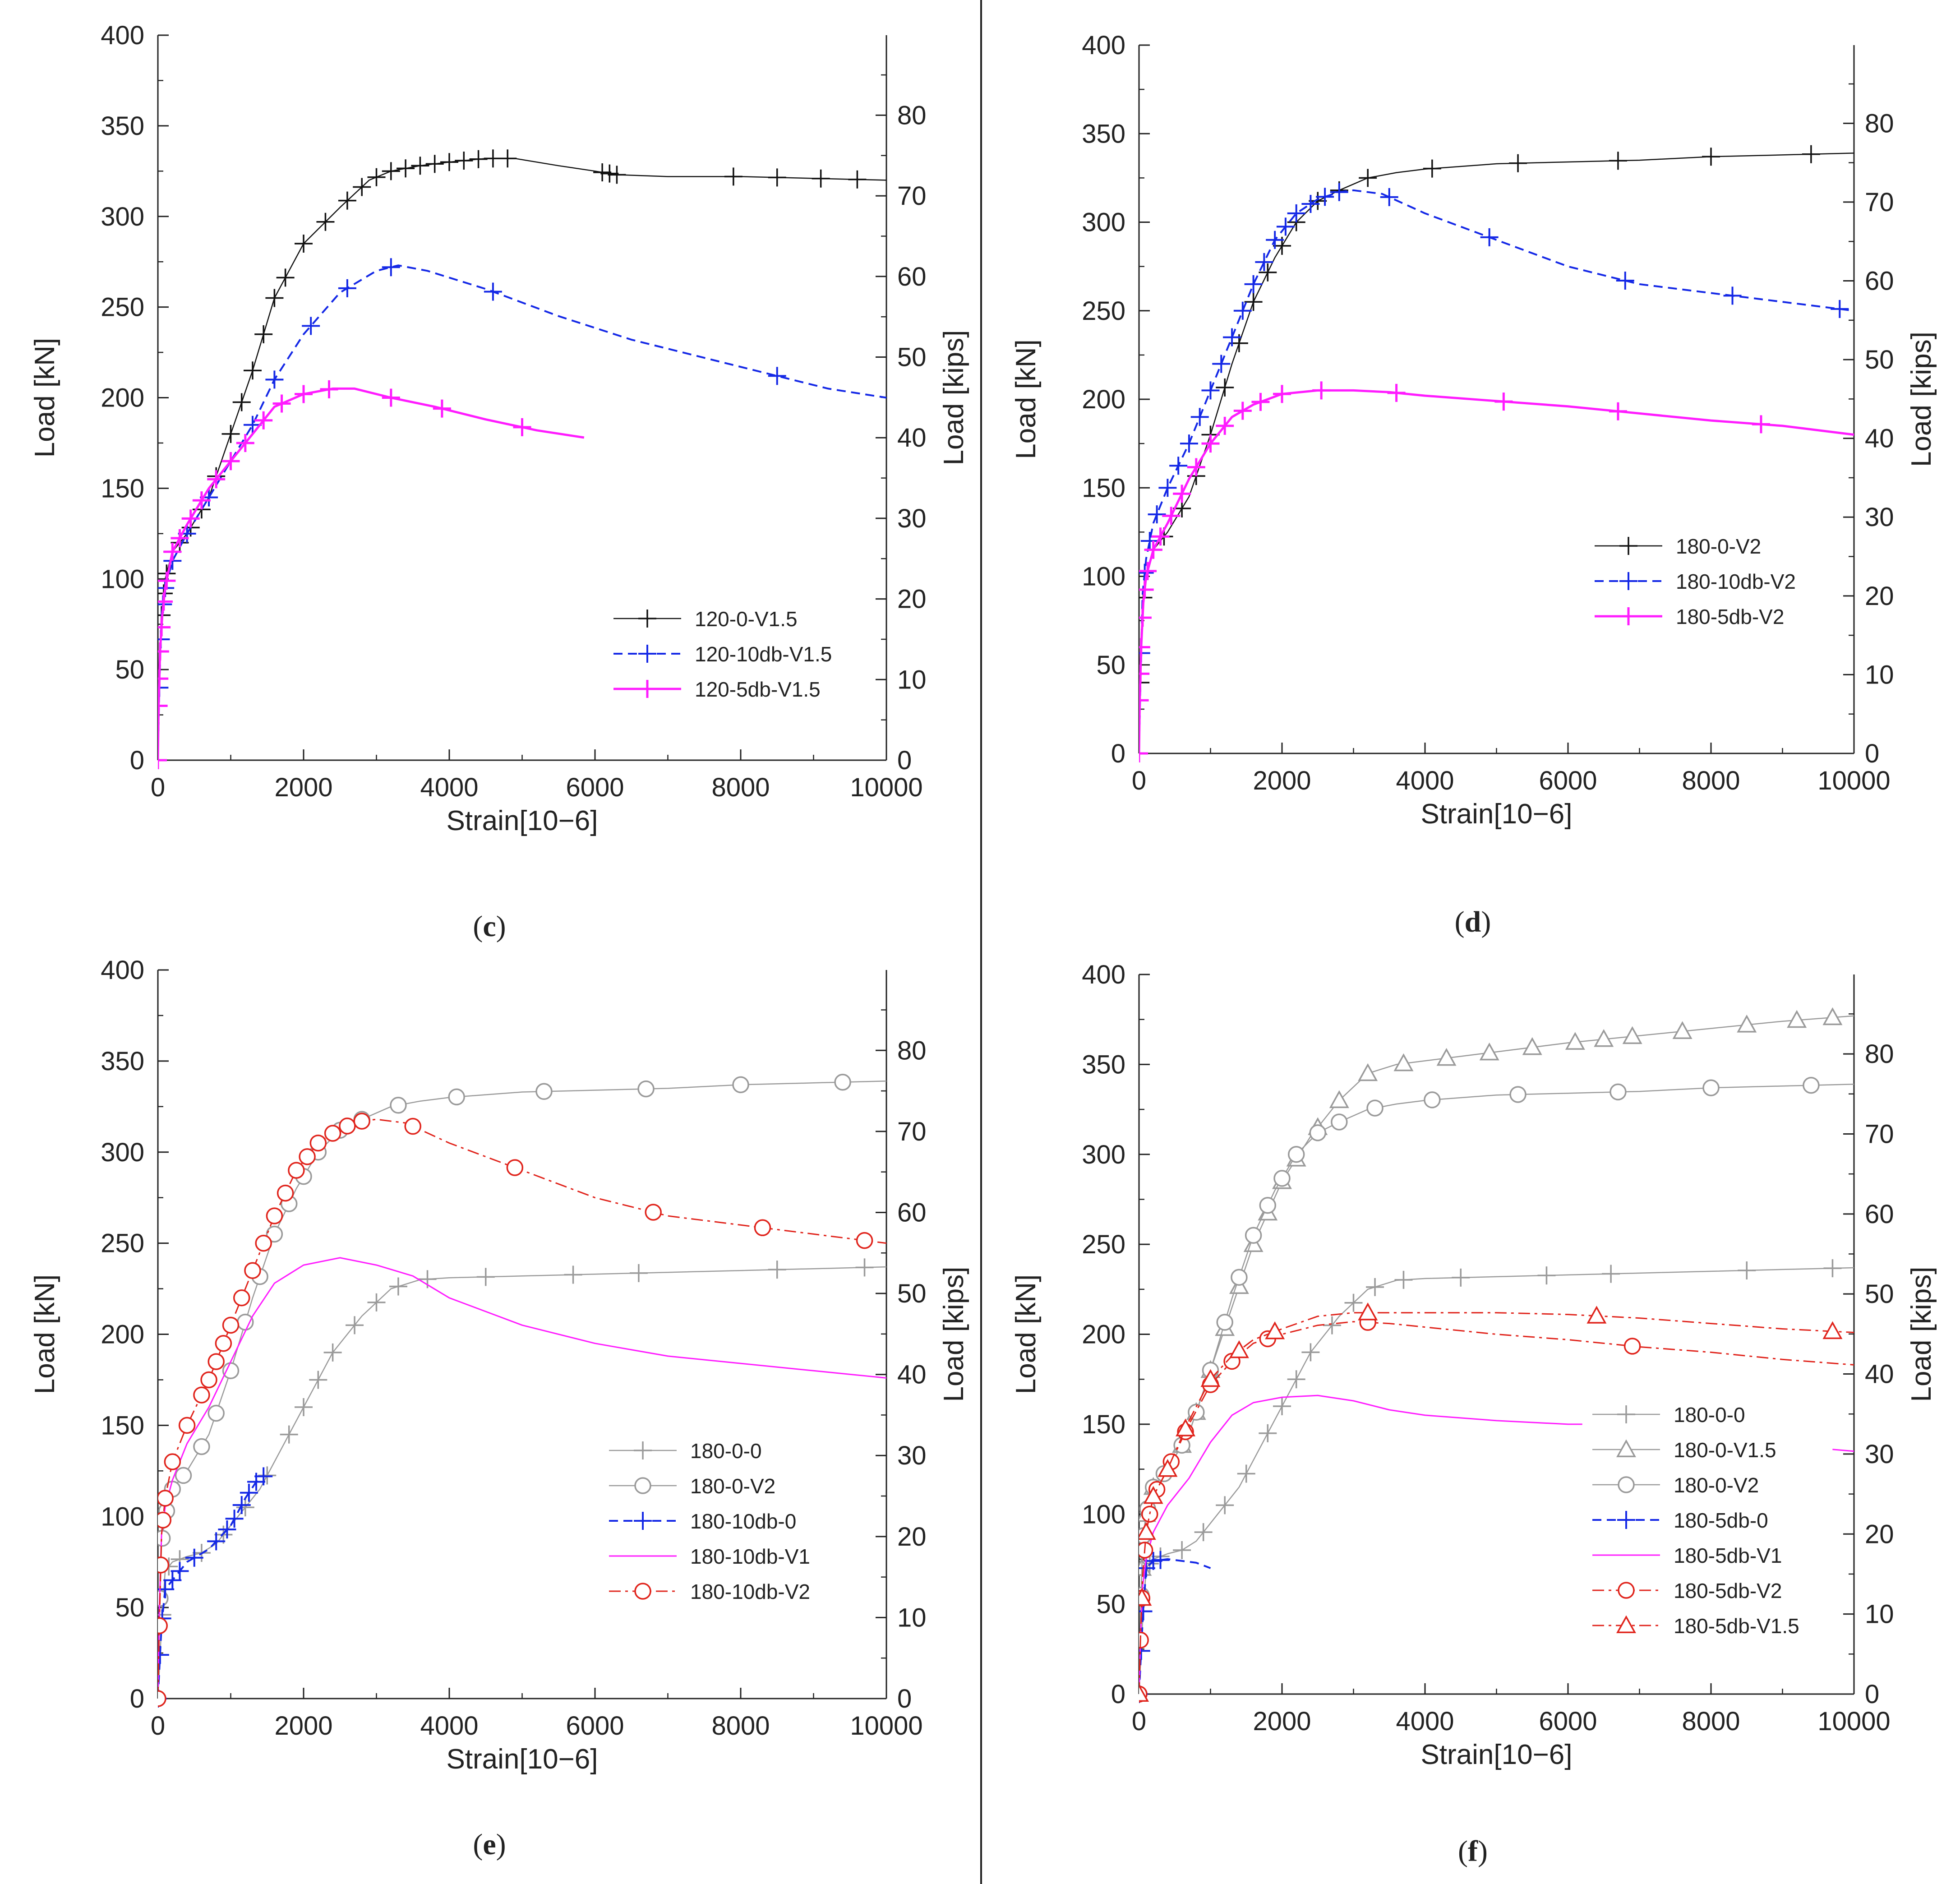 The image size is (1960, 1884). What do you see at coordinates (1139, 1721) in the screenshot?
I see `x-tick-label: 0` at bounding box center [1139, 1721].